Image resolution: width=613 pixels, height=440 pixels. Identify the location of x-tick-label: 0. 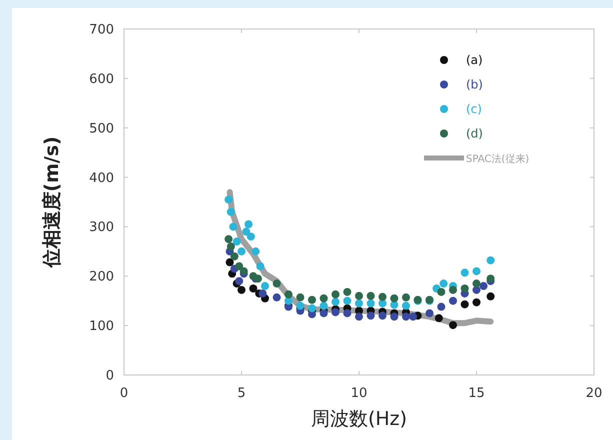
(124, 393).